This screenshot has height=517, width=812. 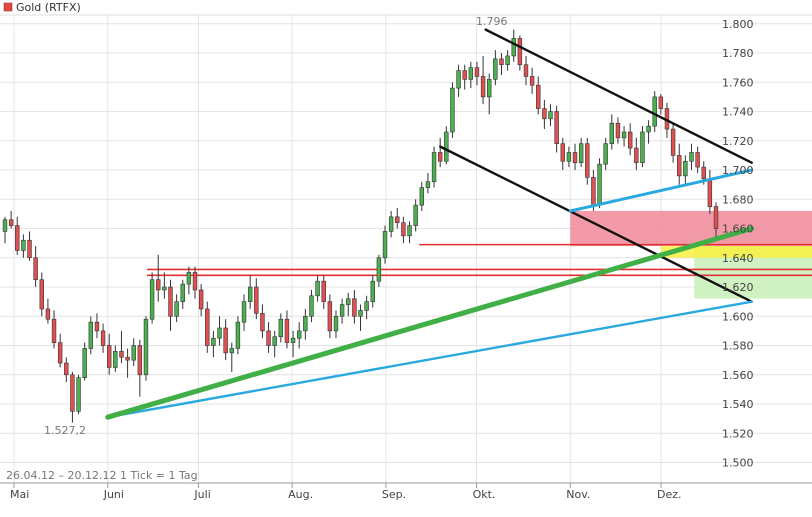 What do you see at coordinates (738, 199) in the screenshot?
I see `y-tick-label: 1.680` at bounding box center [738, 199].